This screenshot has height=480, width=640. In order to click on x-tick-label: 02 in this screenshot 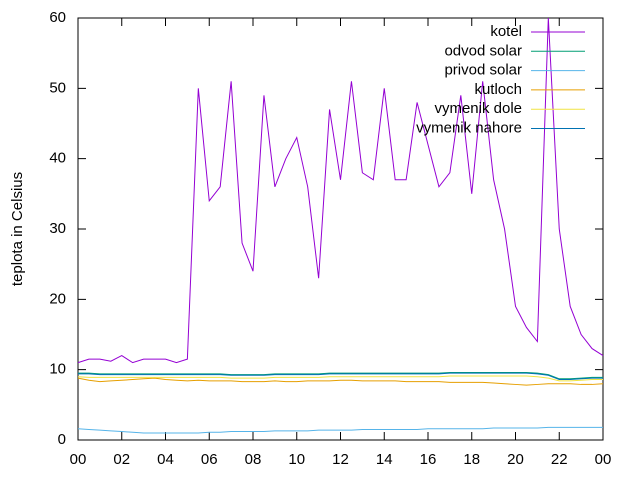, I will do `click(121, 459)`.